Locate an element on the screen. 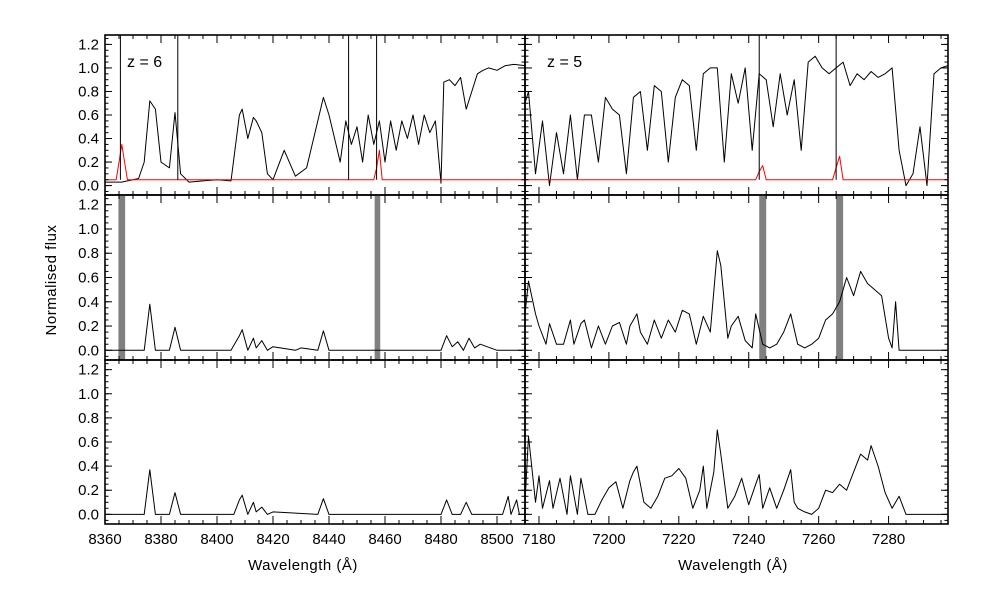 This screenshot has height=589, width=981. x-tick-label-5: 8460 is located at coordinates (384, 539).